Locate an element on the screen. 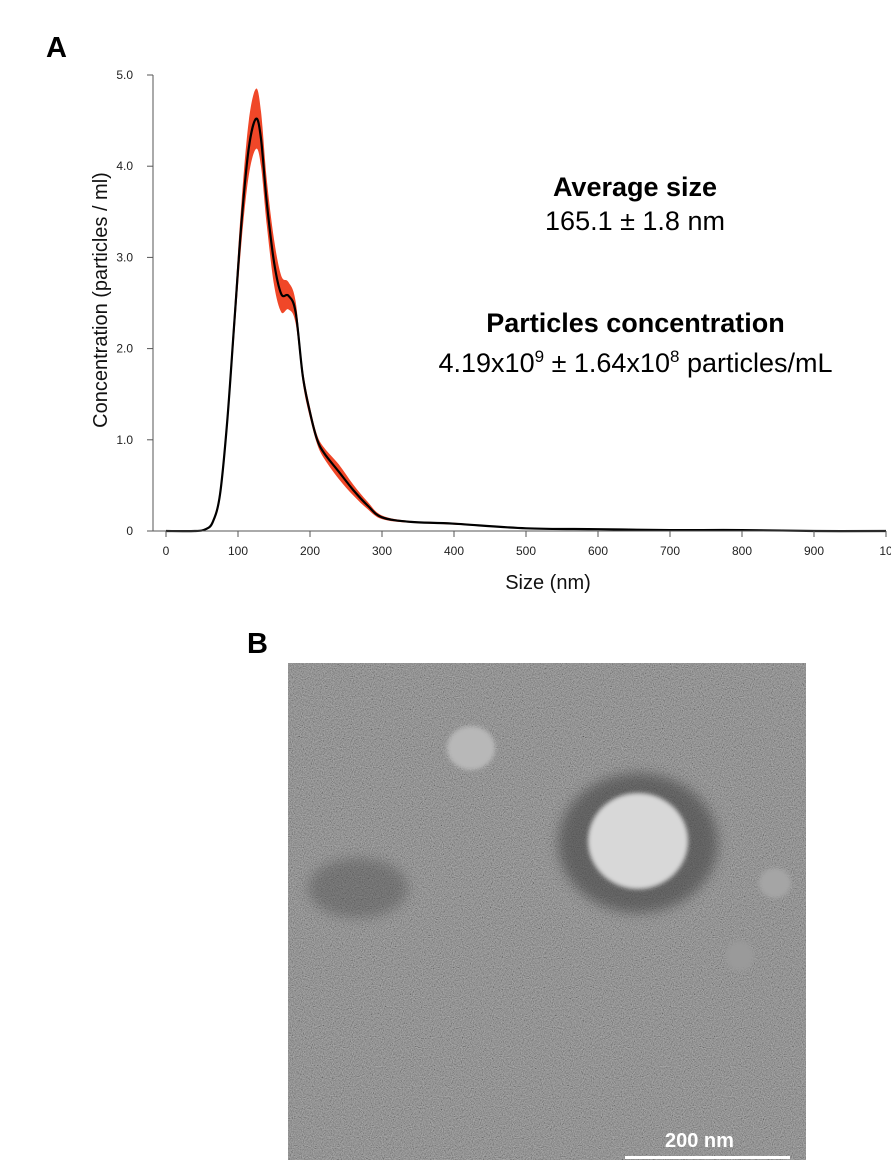  x-tick-label: 600 is located at coordinates (598, 551).